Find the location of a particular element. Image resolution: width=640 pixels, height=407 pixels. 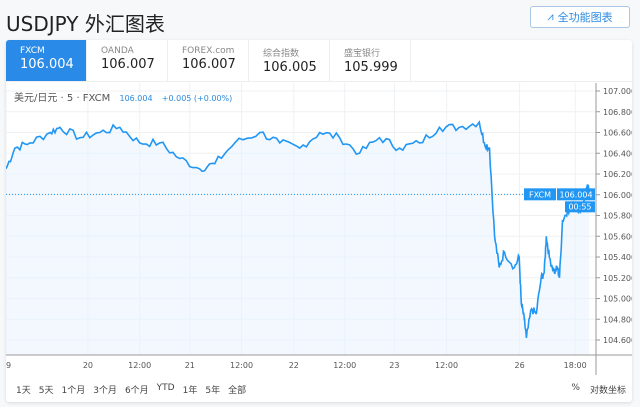

tab-value: 105.999 is located at coordinates (371, 67).